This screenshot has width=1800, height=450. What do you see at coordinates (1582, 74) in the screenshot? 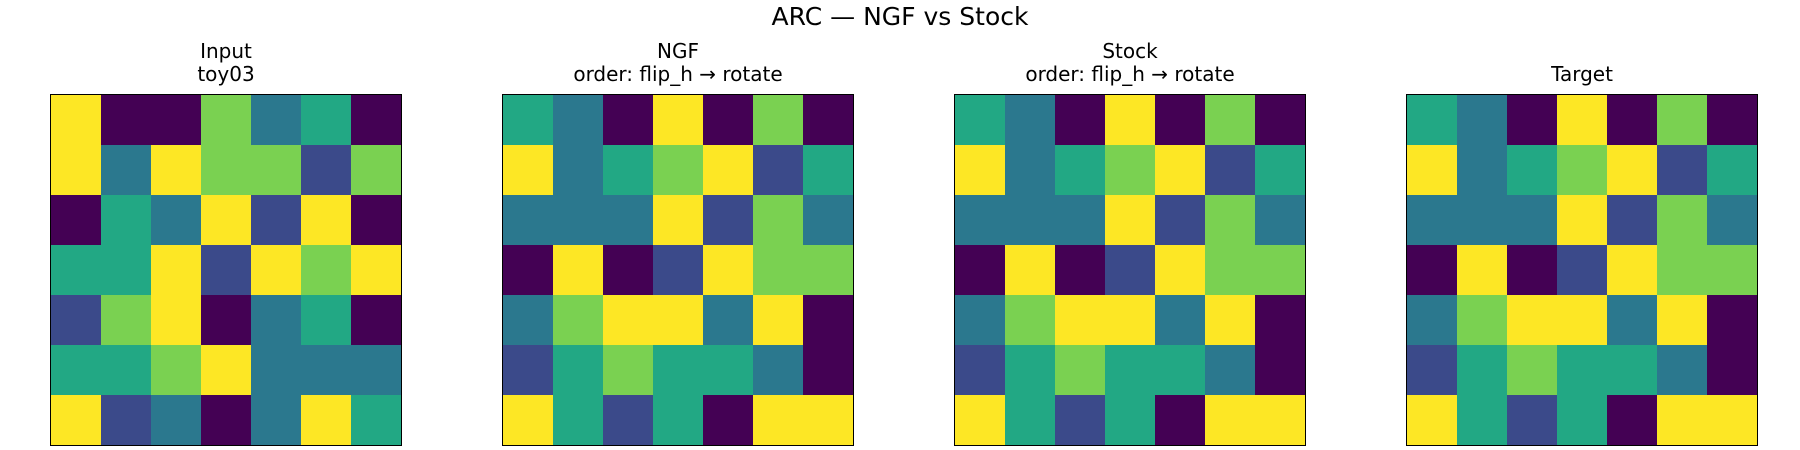
I see `panel-heading: Target` at bounding box center [1582, 74].